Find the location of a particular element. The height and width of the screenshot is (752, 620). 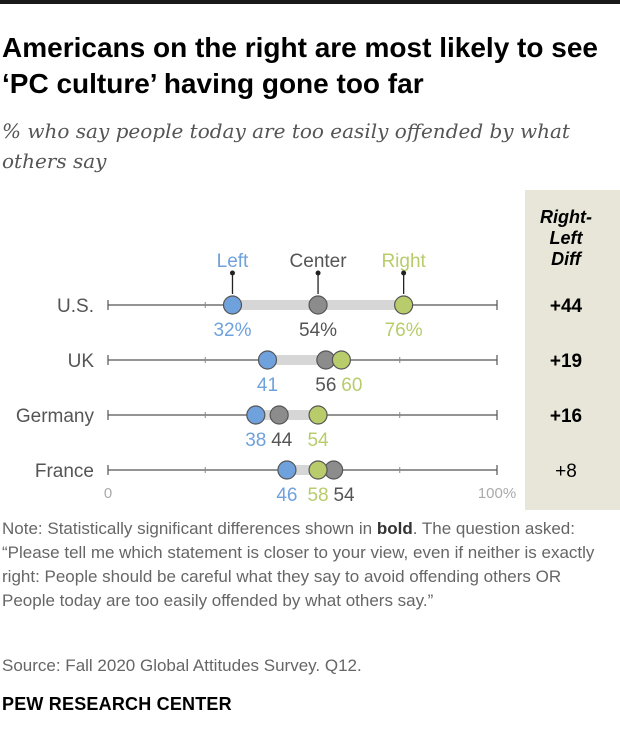

value-label-right: 58 is located at coordinates (317, 495).